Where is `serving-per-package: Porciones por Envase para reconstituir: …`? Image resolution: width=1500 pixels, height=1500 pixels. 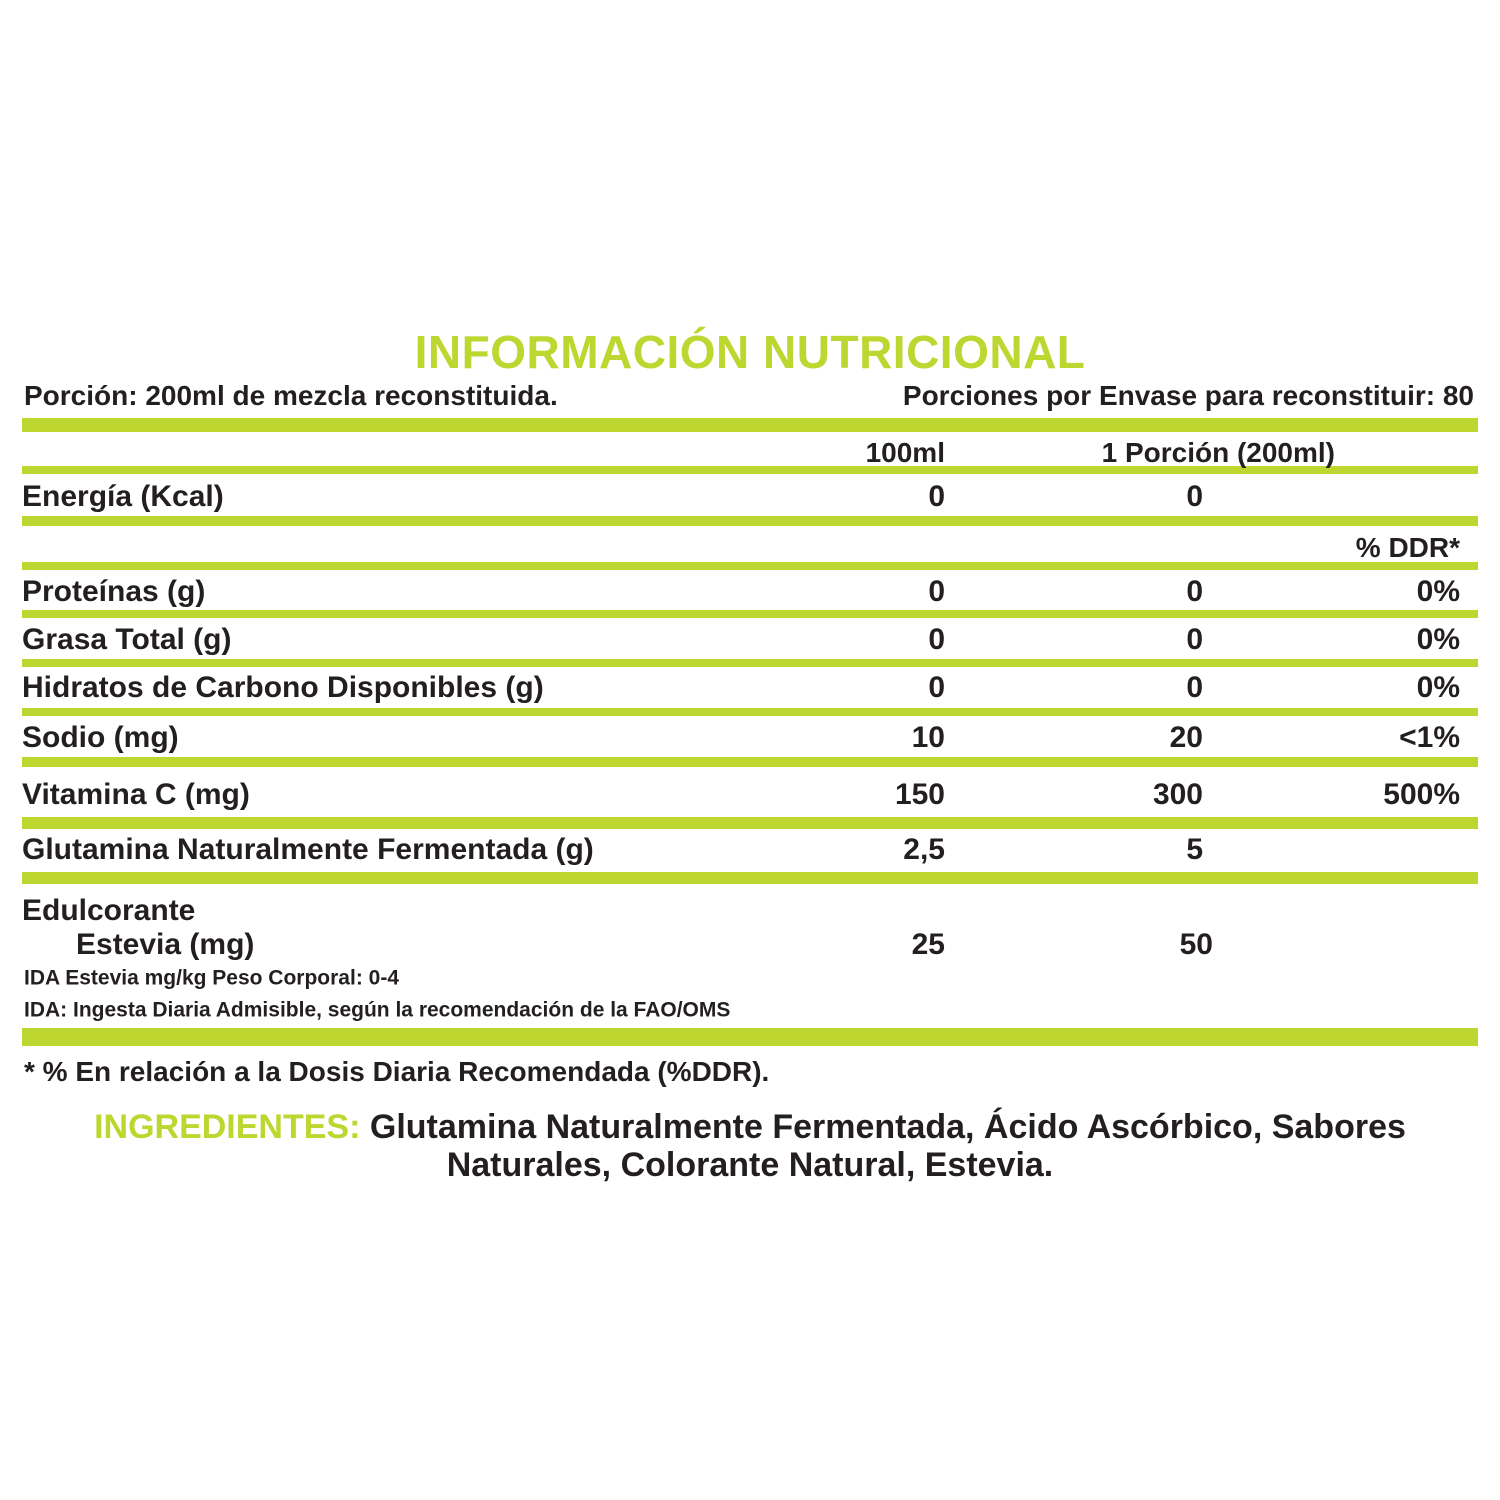
serving-per-package: Porciones por Envase para reconstituir: … is located at coordinates (1188, 395).